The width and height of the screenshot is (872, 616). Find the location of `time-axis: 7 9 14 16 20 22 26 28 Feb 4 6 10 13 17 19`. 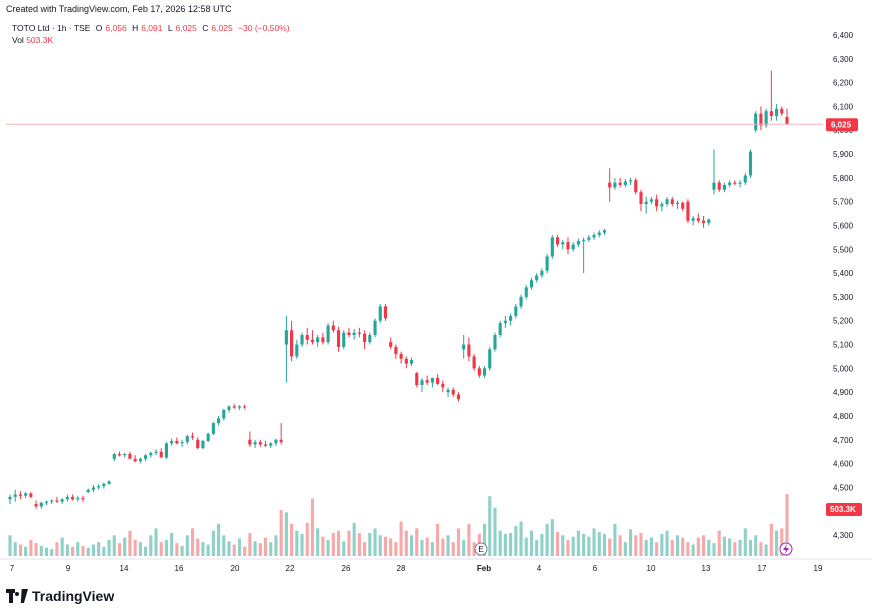

time-axis: 7 9 14 16 20 22 26 28 Feb 4 6 10 13 17 19 is located at coordinates (436, 565).